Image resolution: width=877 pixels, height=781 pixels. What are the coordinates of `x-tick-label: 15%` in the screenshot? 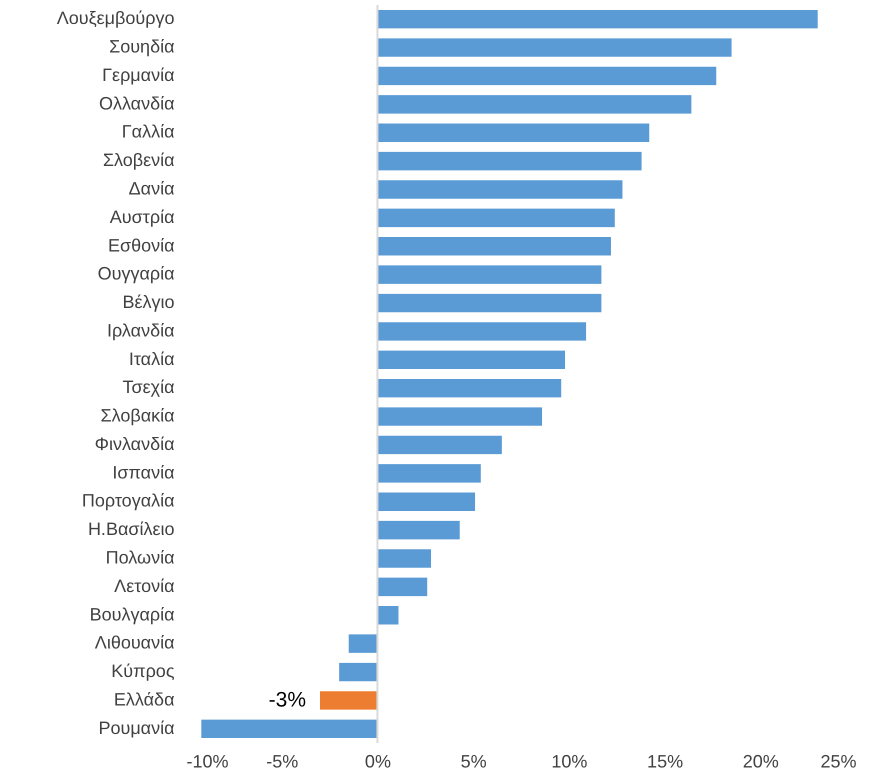 It's located at (665, 762).